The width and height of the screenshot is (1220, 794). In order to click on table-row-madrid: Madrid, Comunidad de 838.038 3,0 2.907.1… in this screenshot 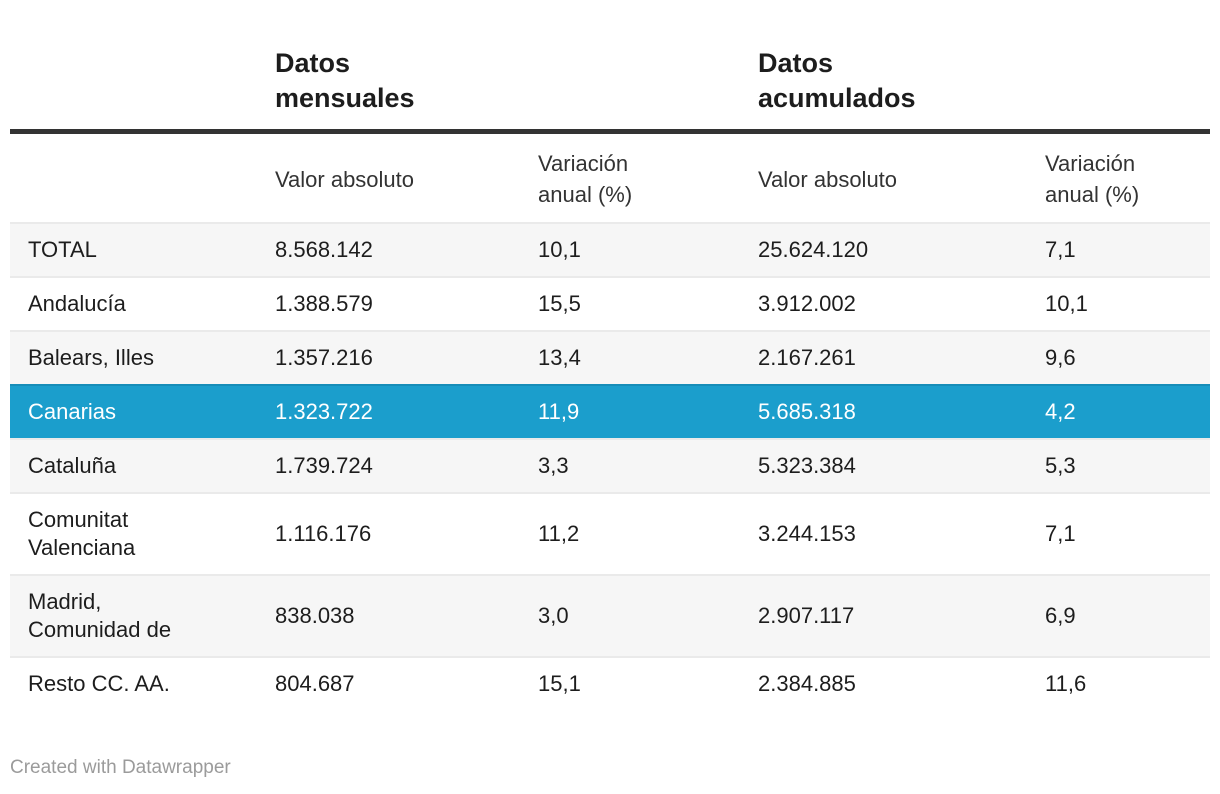, I will do `click(610, 615)`.